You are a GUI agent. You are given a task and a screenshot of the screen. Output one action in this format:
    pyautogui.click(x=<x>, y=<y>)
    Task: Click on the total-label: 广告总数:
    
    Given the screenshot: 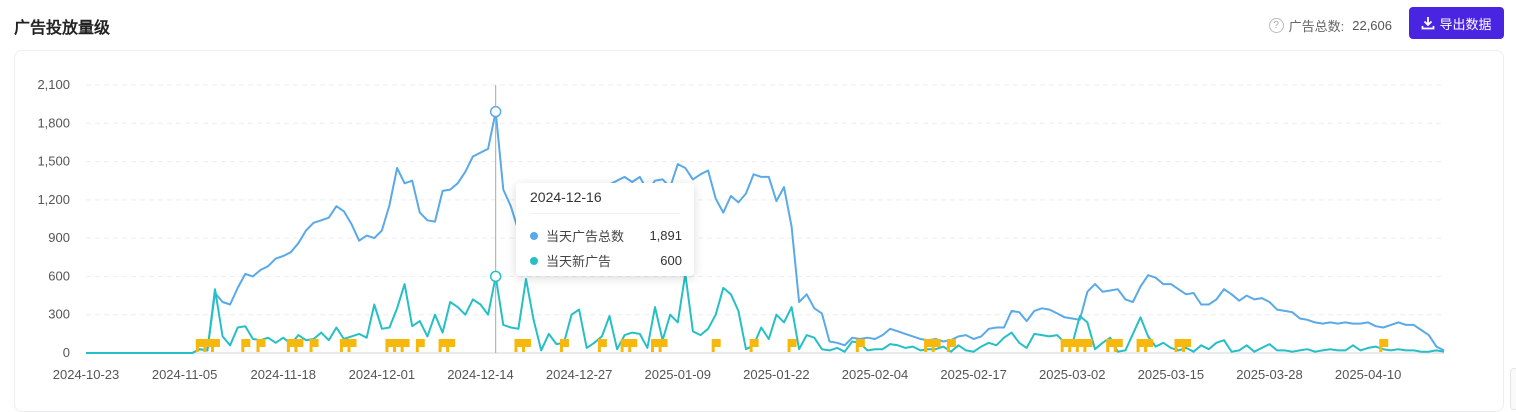 What is the action you would take?
    pyautogui.click(x=1316, y=26)
    